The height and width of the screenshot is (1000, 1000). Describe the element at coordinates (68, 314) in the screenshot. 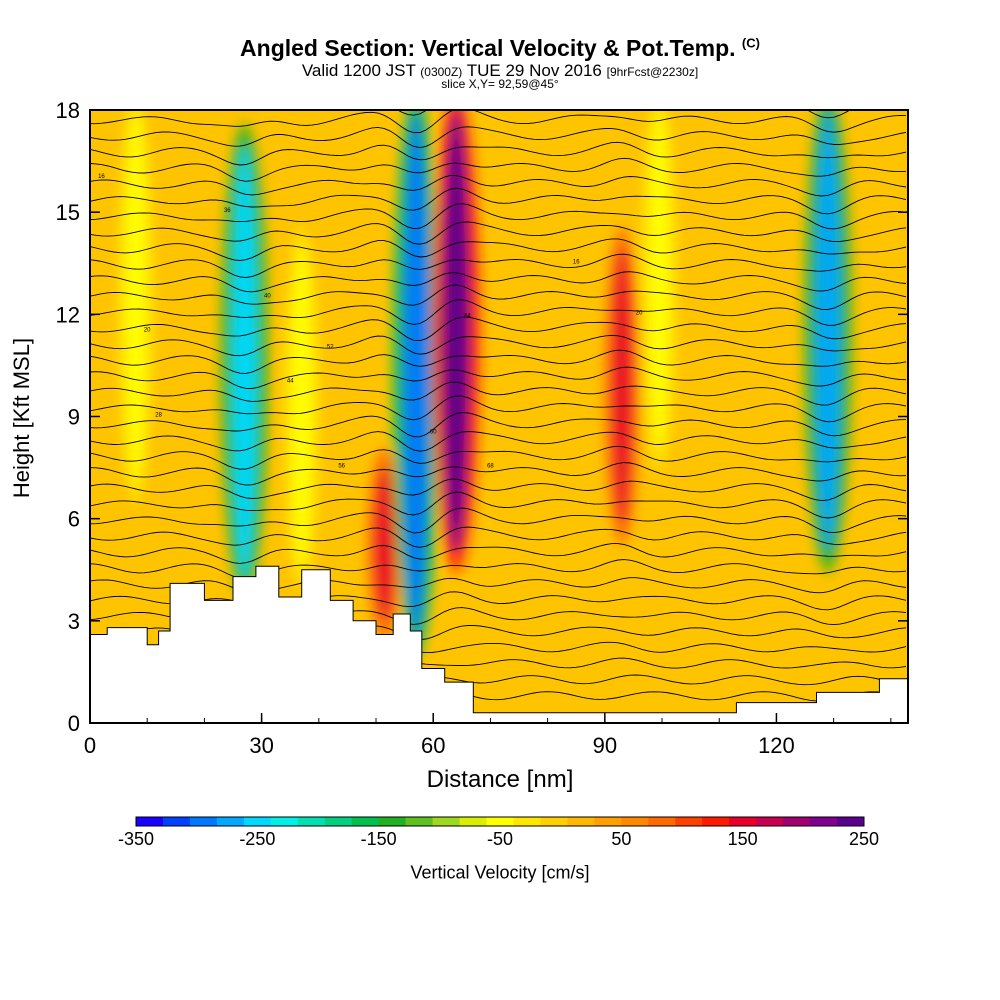

I see `y-tick-label: 12` at that location.